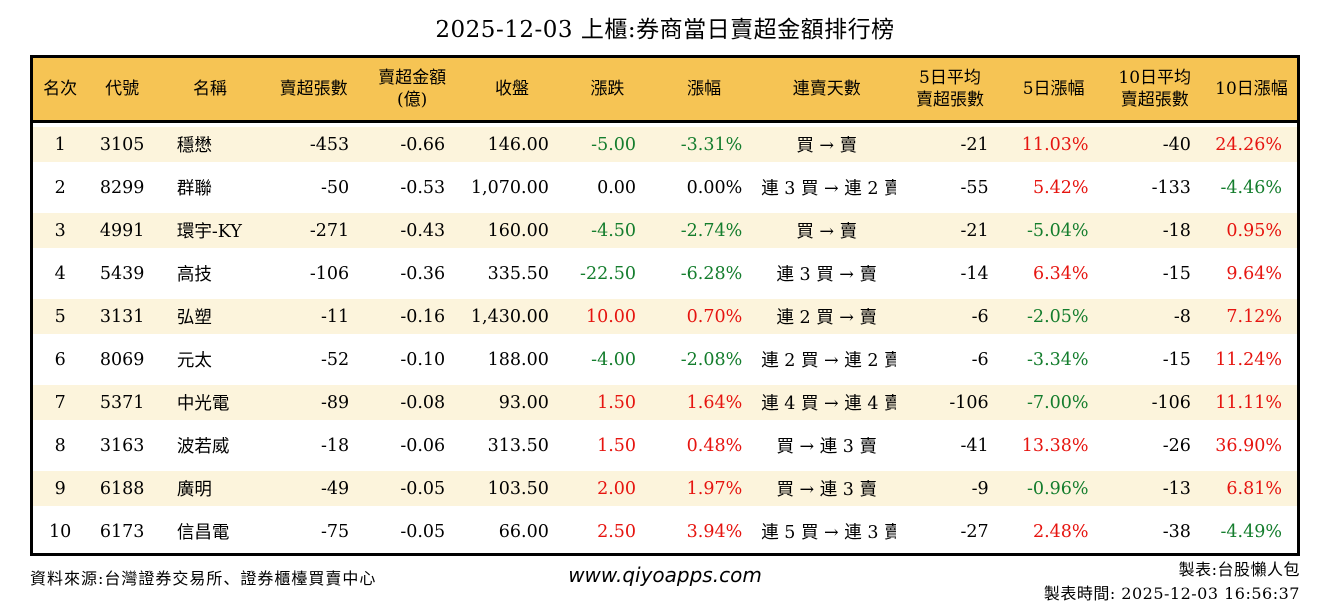 The height and width of the screenshot is (612, 1330). What do you see at coordinates (607, 230) in the screenshot?
I see `change-cell: -4.50` at bounding box center [607, 230].